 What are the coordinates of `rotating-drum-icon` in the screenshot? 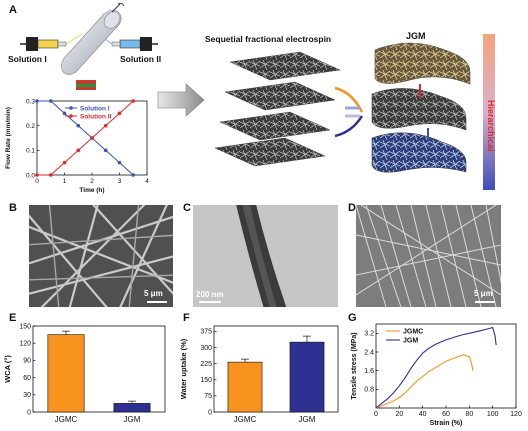 It's located at (93, 38).